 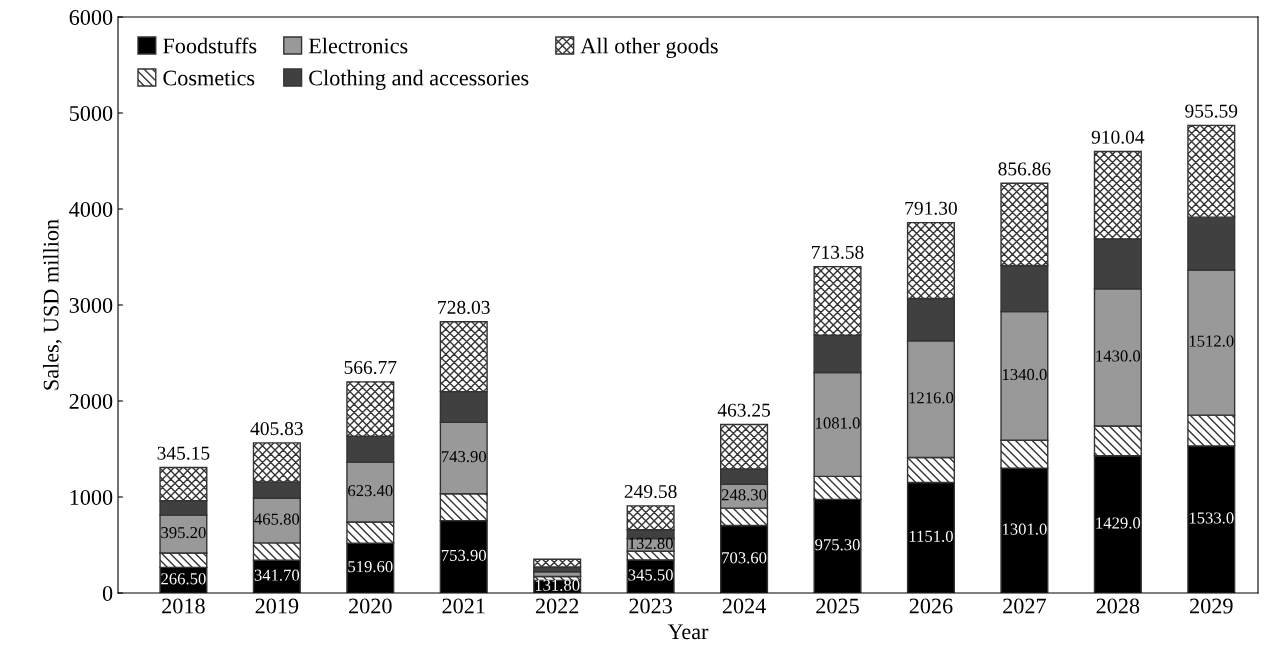 What do you see at coordinates (931, 208) in the screenshot?
I see `data-label: 791.30` at bounding box center [931, 208].